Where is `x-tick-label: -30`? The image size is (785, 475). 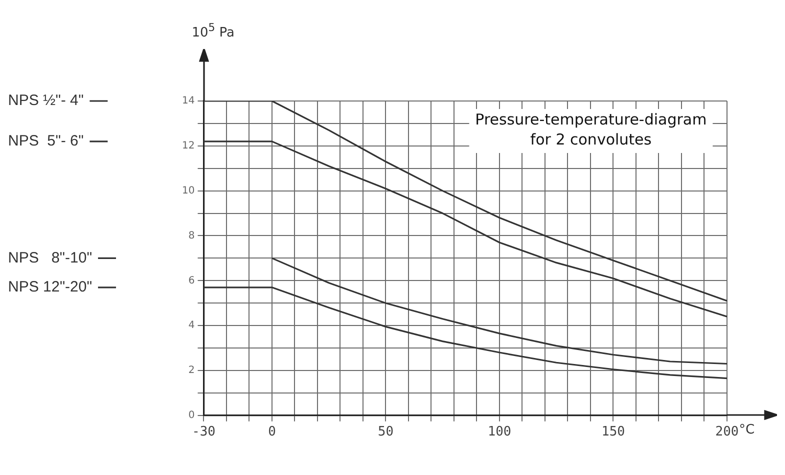
x-tick-label: -30 is located at coordinates (204, 432).